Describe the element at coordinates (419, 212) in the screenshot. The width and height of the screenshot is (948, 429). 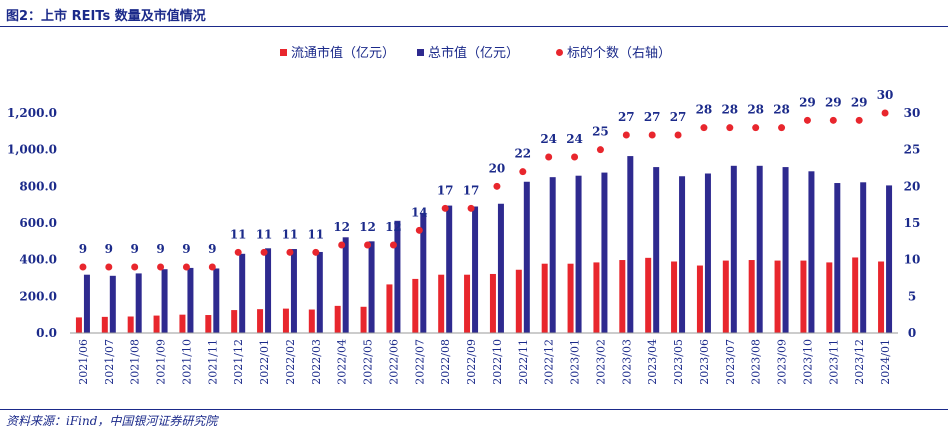
I see `count-label: 14` at that location.